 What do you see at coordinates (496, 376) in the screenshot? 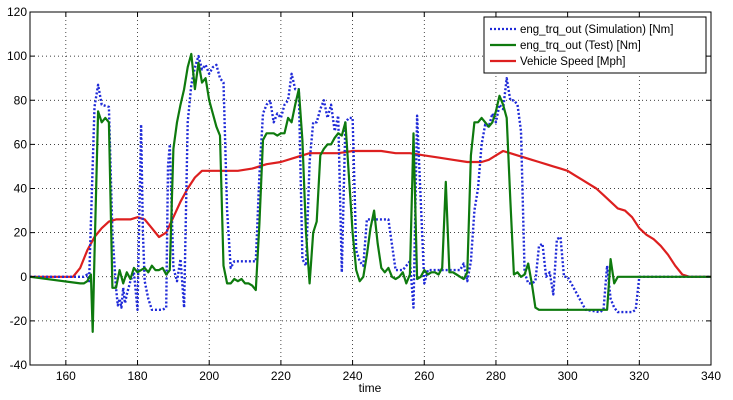
I see `x-tick-label: 280` at bounding box center [496, 376].